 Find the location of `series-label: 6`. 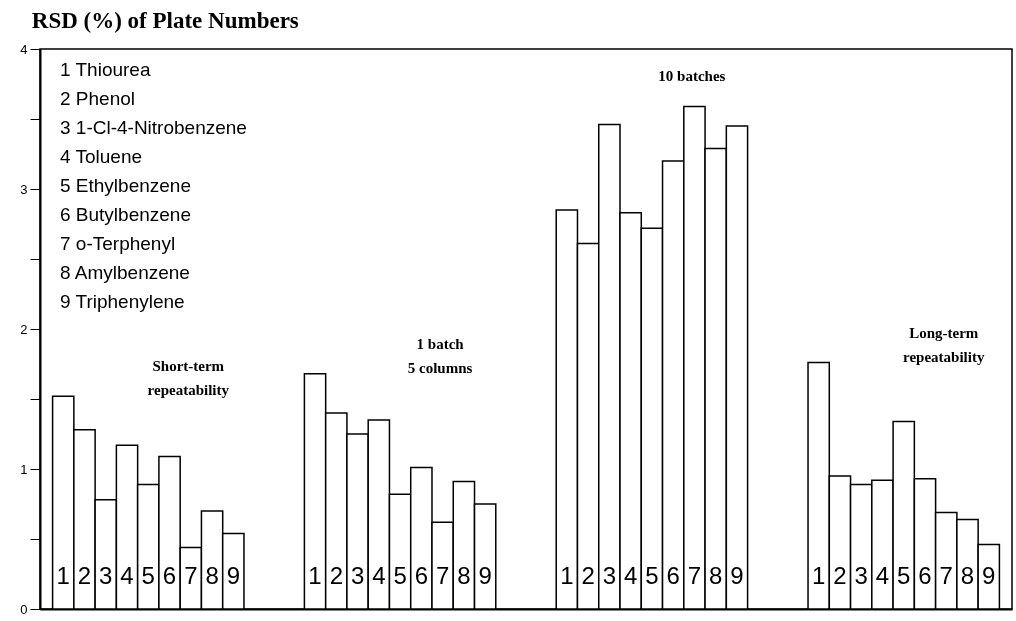

series-label: 6 is located at coordinates (673, 575).